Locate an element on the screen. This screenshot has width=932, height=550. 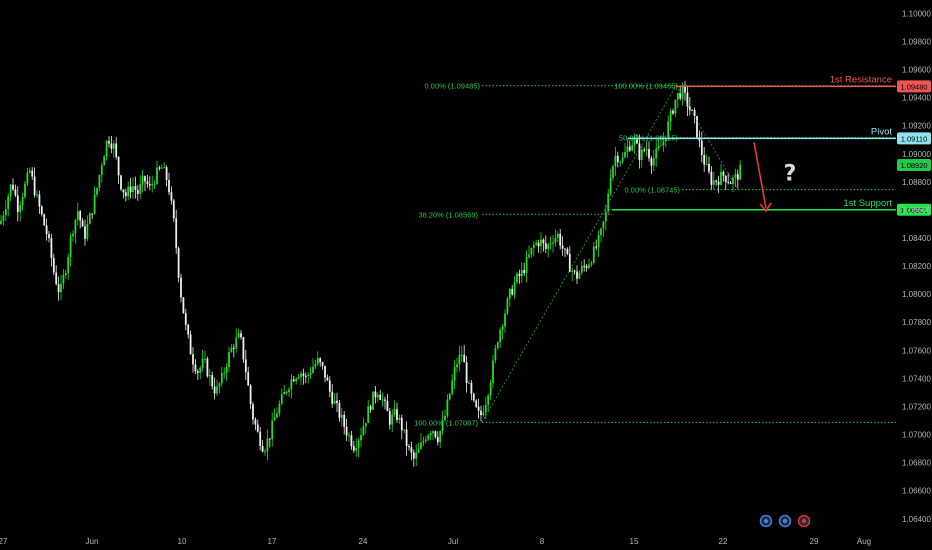
current-price-tag-text: 1.08920 is located at coordinates (913, 165).